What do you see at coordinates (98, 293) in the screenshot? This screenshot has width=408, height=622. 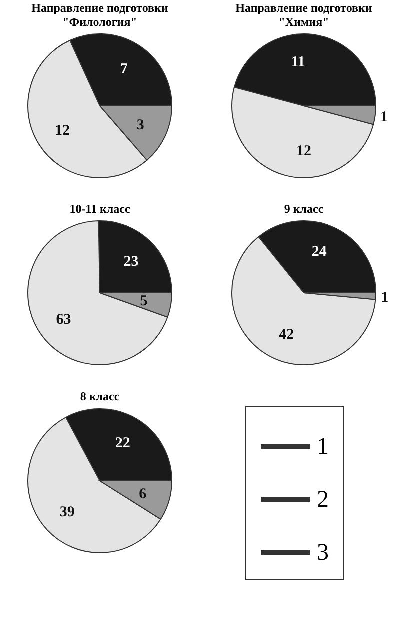 I see `pie-slice` at bounding box center [98, 293].